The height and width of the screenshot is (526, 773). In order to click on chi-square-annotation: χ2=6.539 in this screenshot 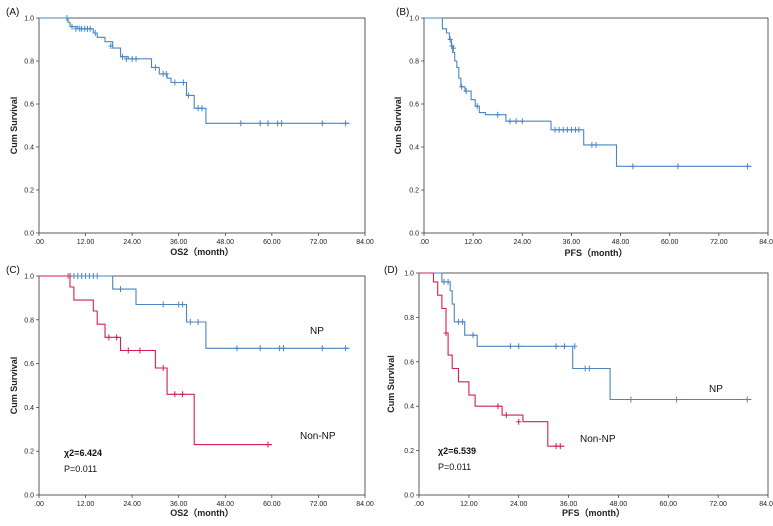, I will do `click(457, 451)`.